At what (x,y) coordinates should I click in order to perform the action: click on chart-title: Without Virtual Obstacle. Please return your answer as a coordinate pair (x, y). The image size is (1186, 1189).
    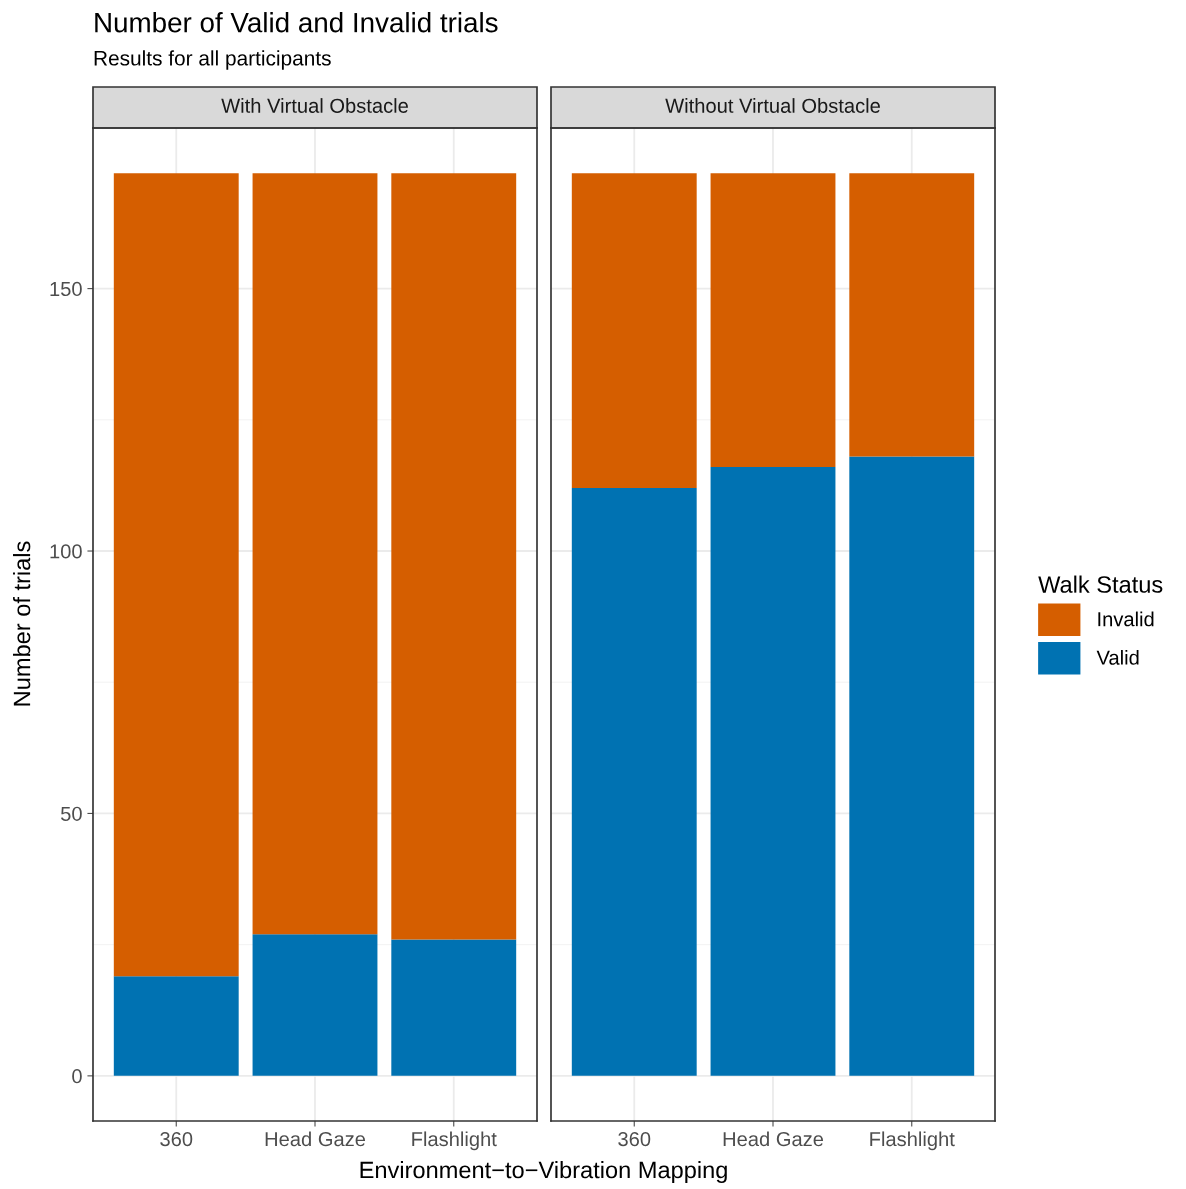
    Looking at the image, I should click on (772, 105).